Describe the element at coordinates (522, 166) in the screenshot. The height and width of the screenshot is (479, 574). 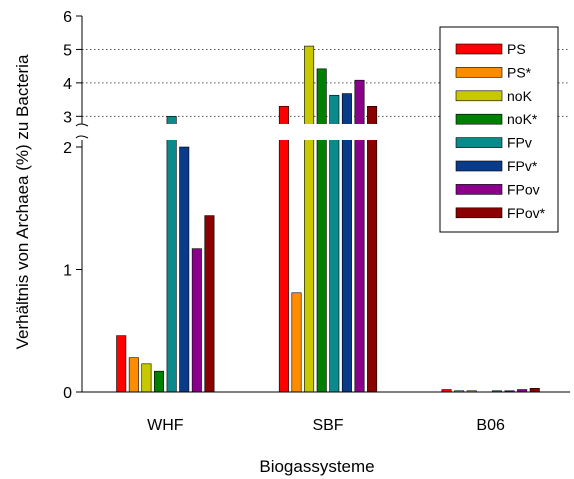
I see `legend-label-FPv*: FPv*` at that location.